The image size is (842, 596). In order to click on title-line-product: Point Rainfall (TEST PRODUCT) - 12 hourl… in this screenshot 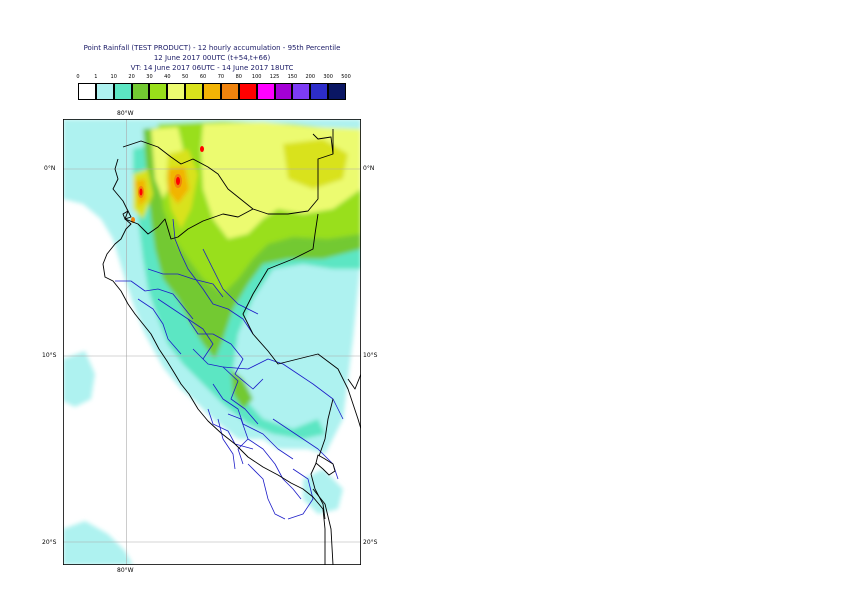, I will do `click(212, 48)`.